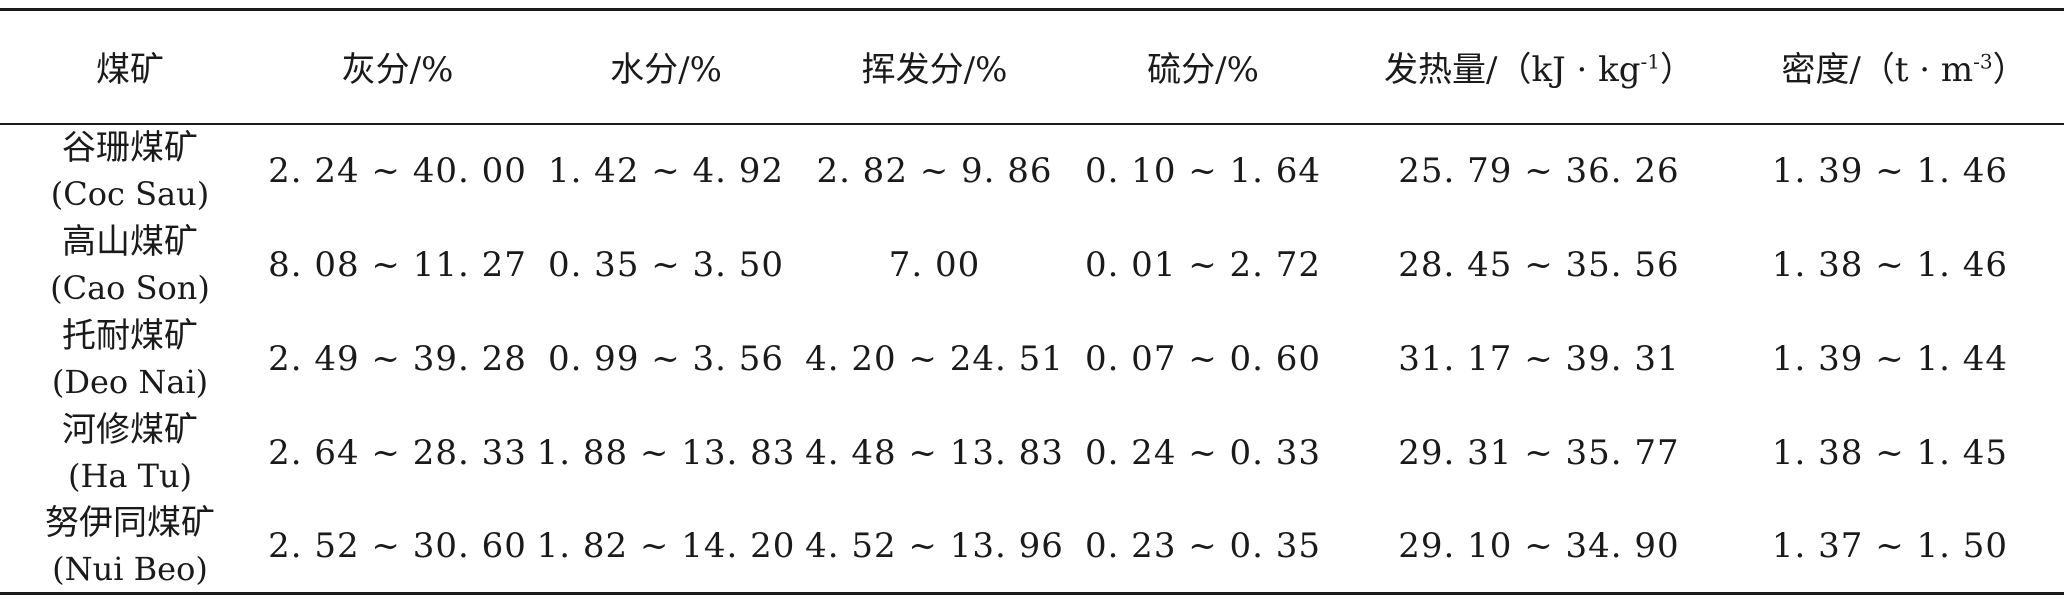 Image resolution: width=2064 pixels, height=608 pixels. I want to click on cell-volatile: 7. 00, so click(934, 264).